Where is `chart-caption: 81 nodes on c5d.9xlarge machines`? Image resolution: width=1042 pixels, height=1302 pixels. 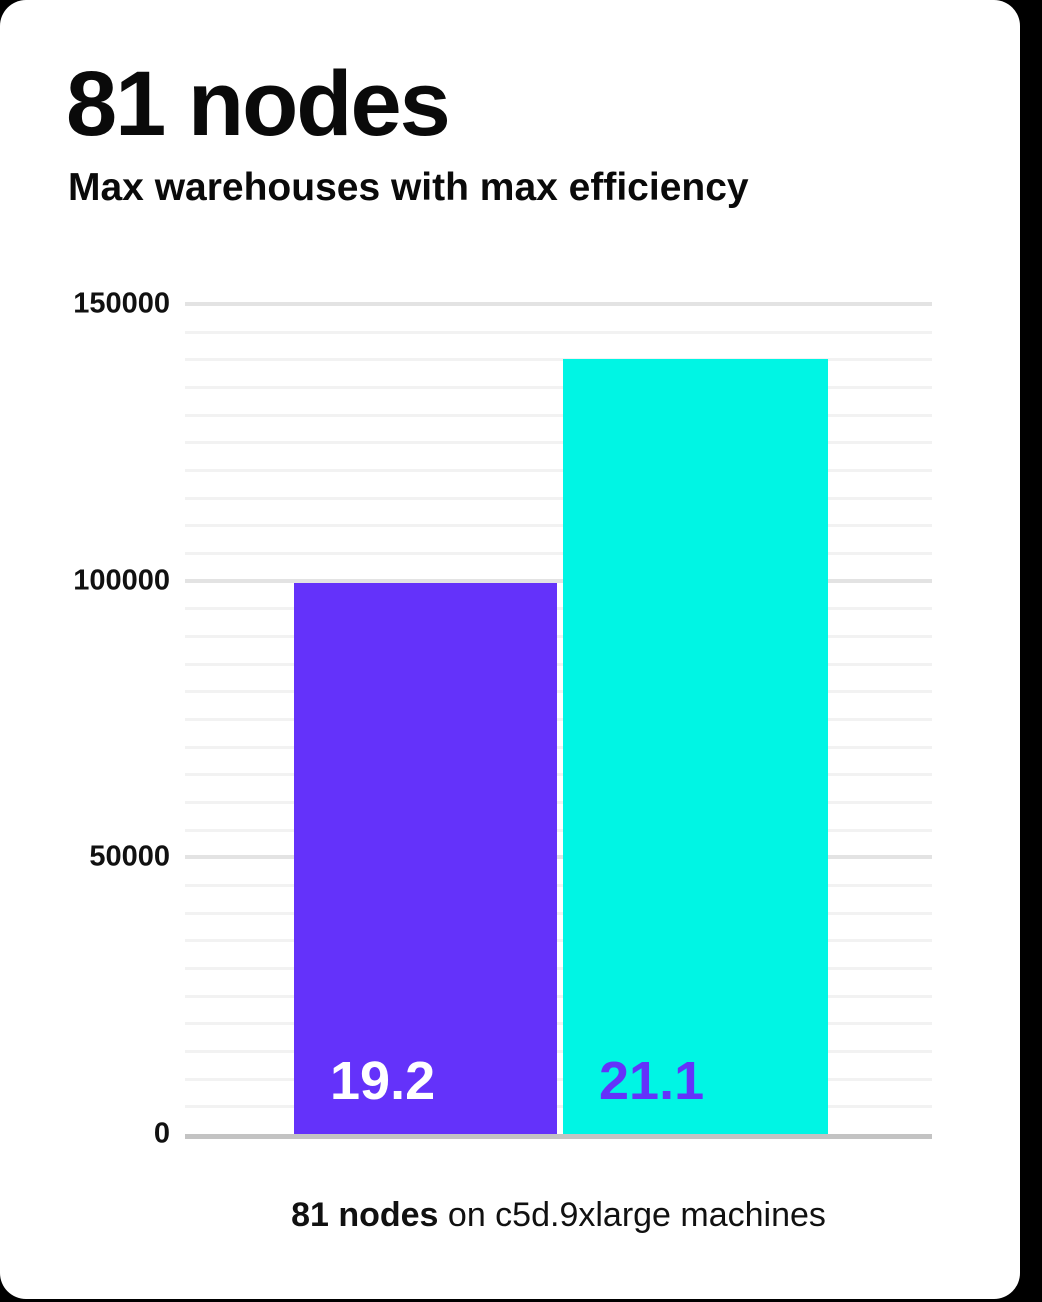 chart-caption: 81 nodes on c5d.9xlarge machines is located at coordinates (558, 1215).